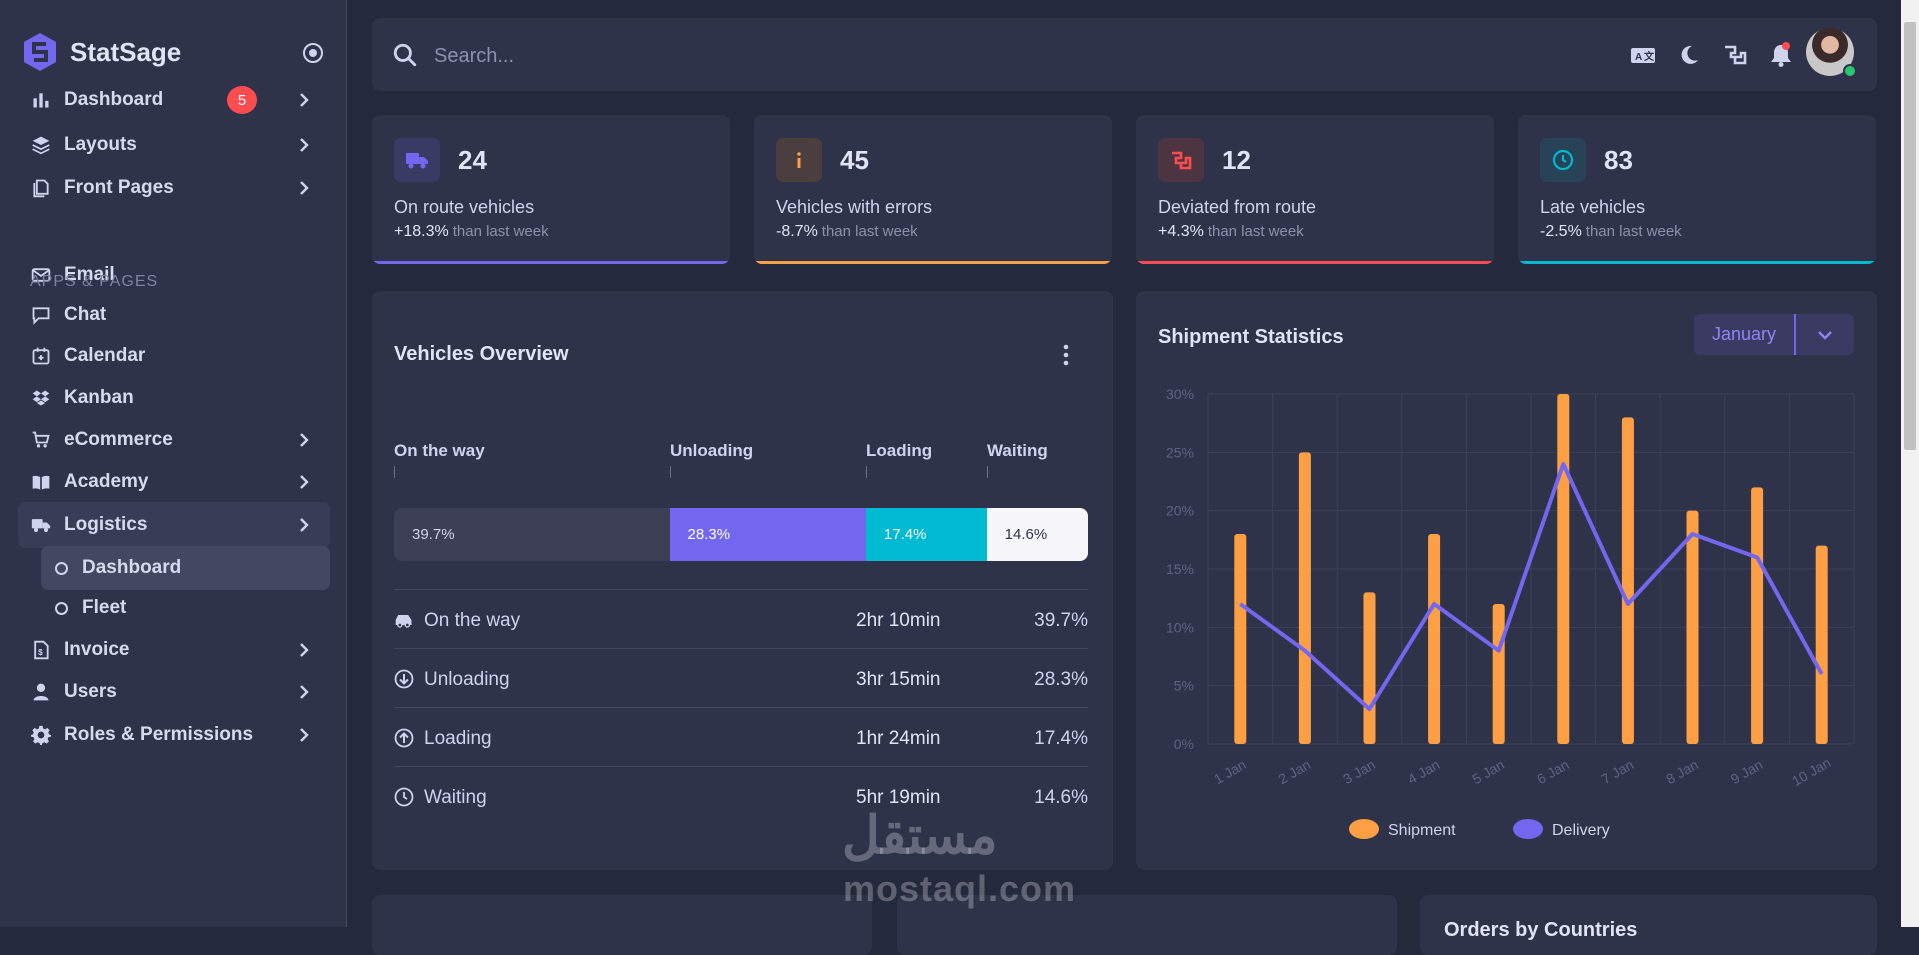  I want to click on stat-title: Late vehicles, so click(1592, 207).